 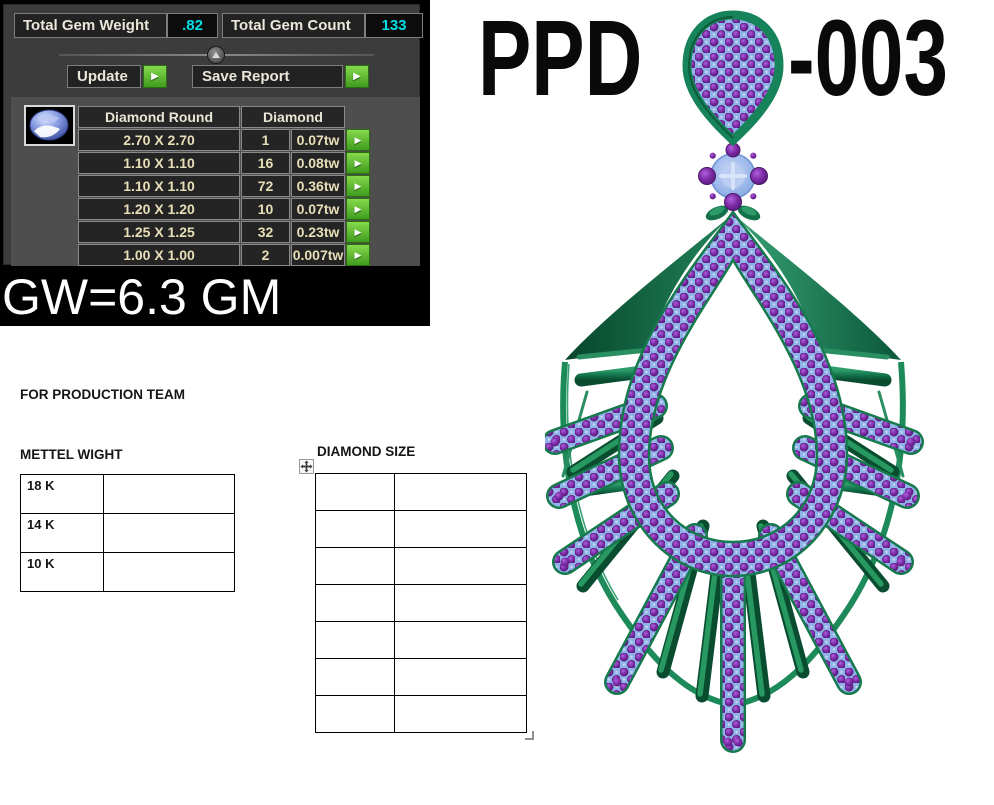 I want to click on design-code-prefix: PPD, so click(x=560, y=59).